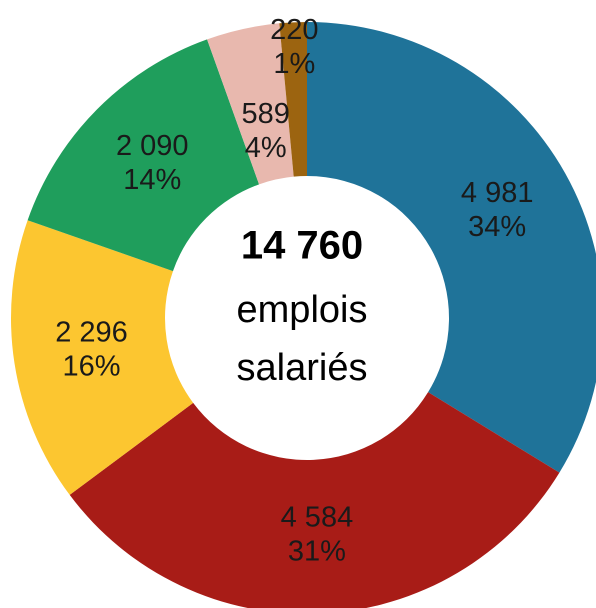  Describe the element at coordinates (266, 148) in the screenshot. I see `percent-label: 4%` at that location.